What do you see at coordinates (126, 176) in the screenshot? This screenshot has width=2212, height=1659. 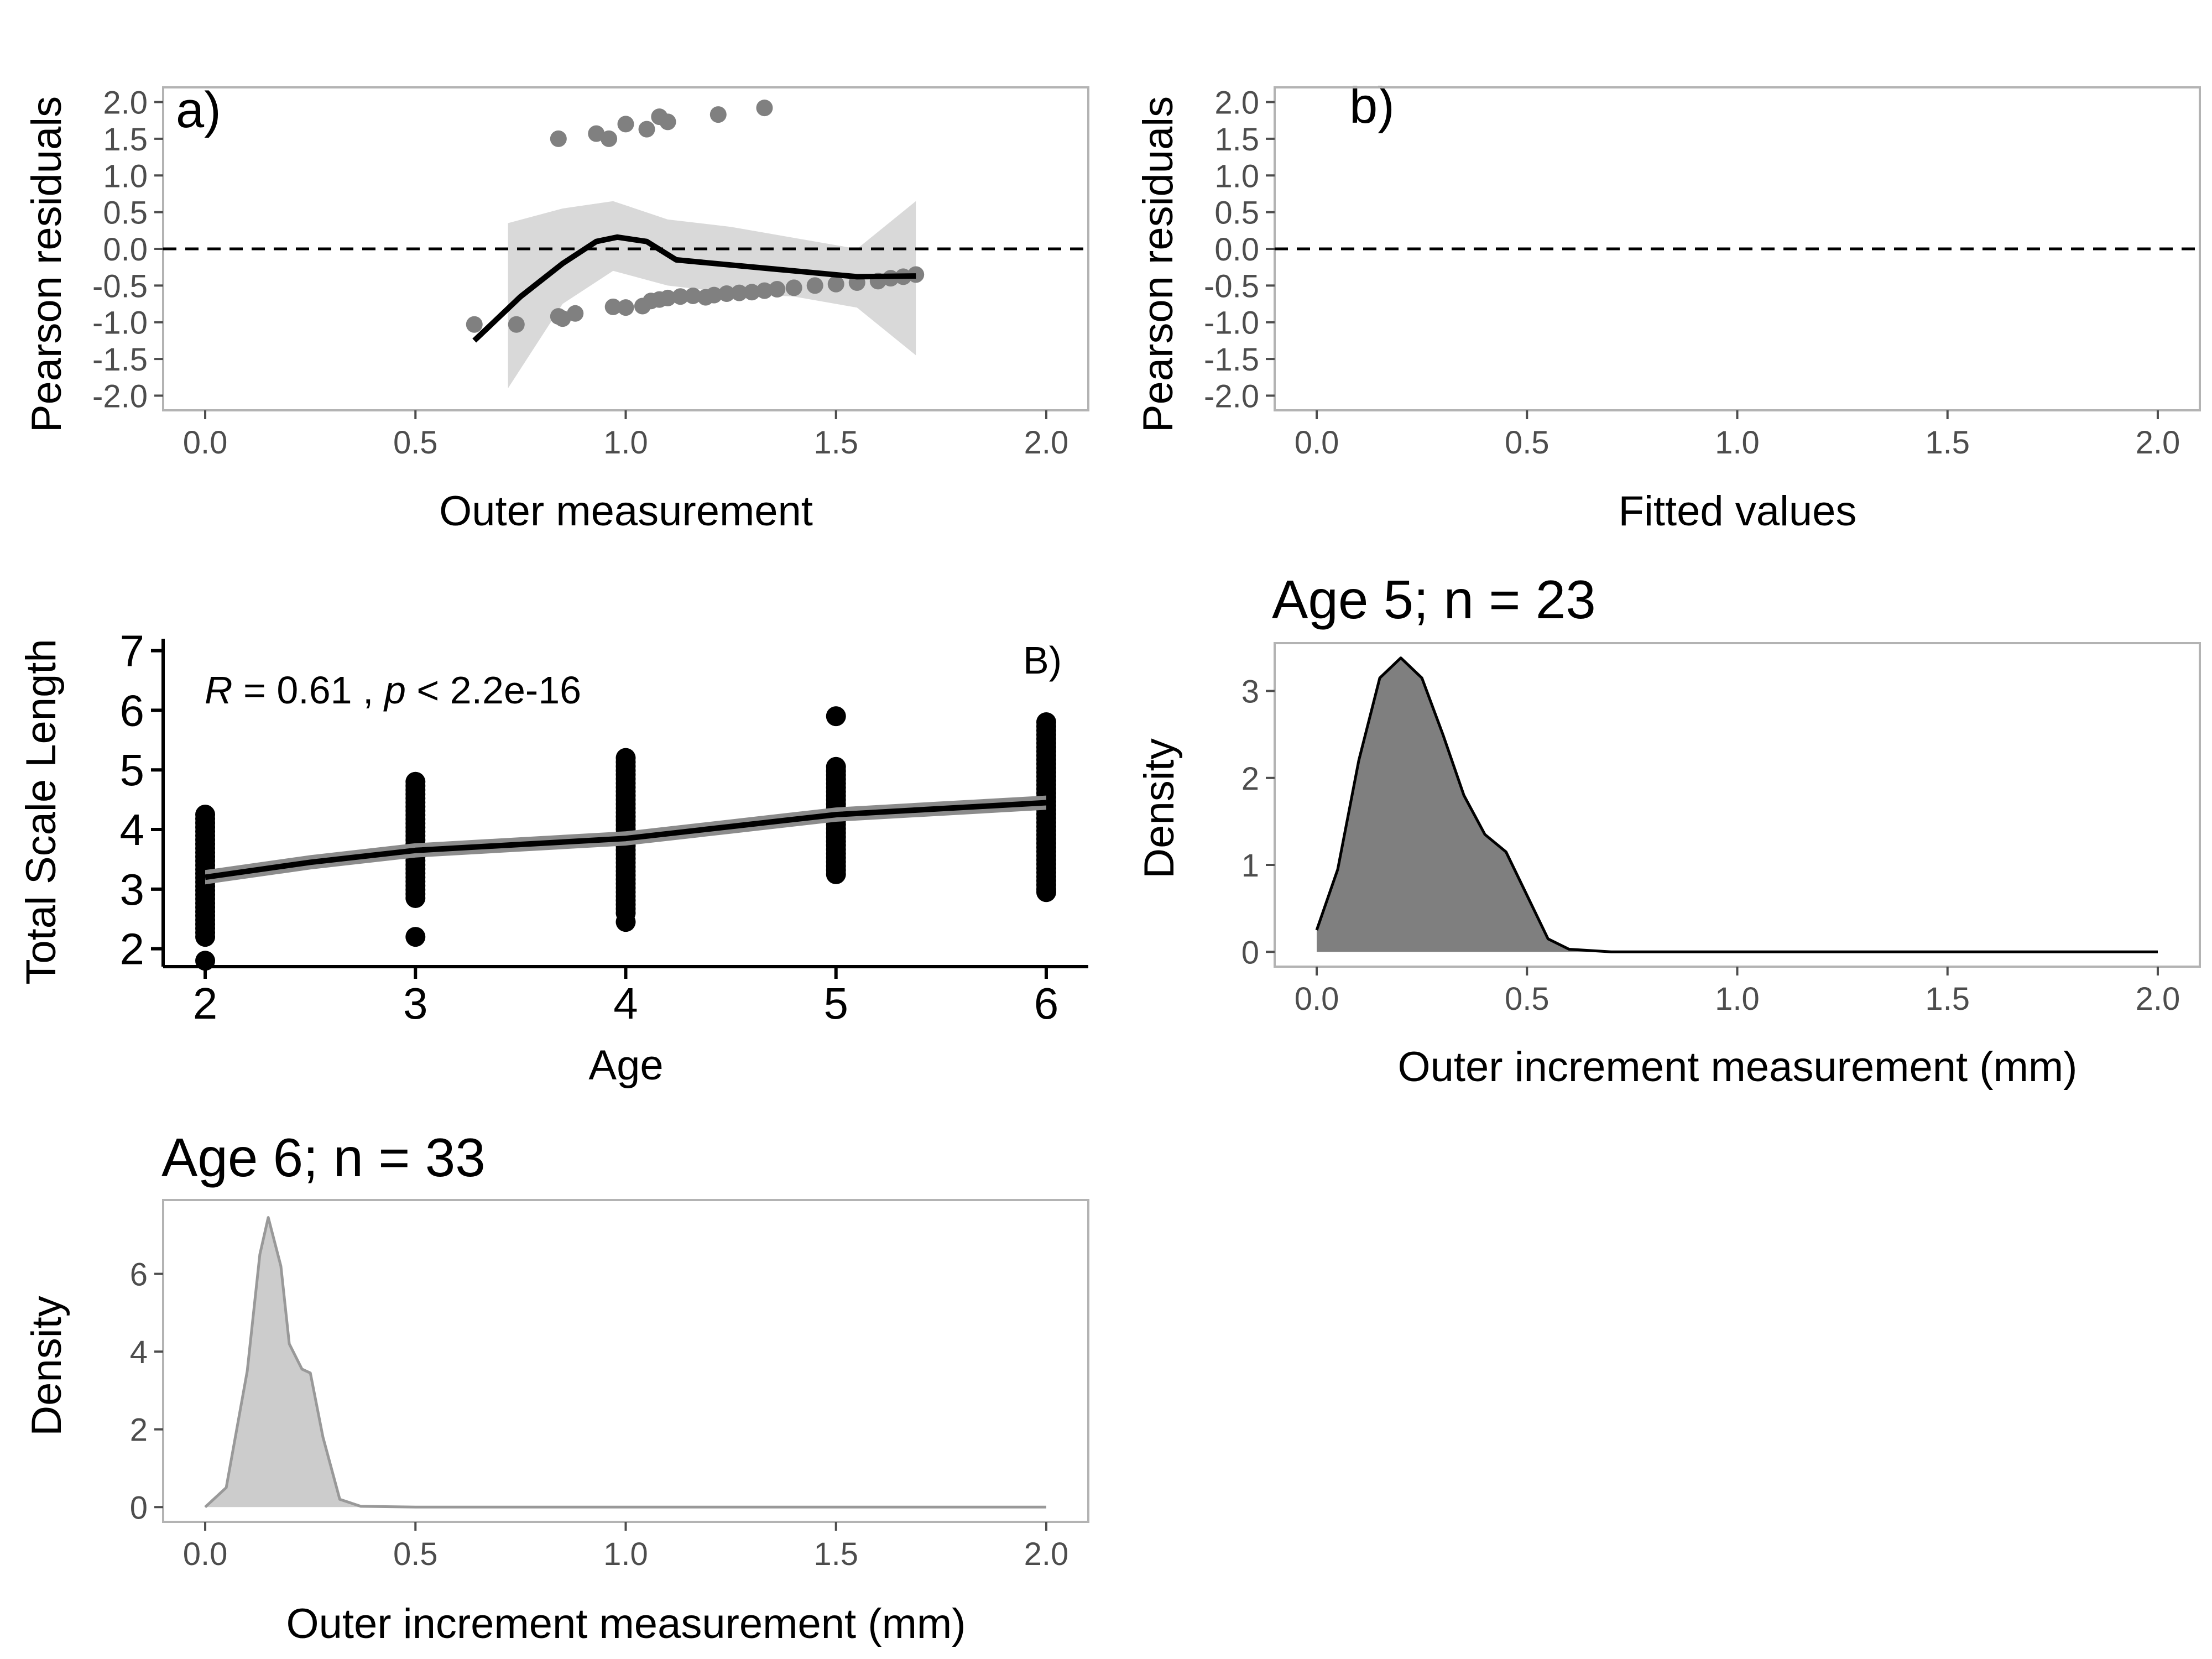 I see `panel-a-ytick-label: 1.0` at bounding box center [126, 176].